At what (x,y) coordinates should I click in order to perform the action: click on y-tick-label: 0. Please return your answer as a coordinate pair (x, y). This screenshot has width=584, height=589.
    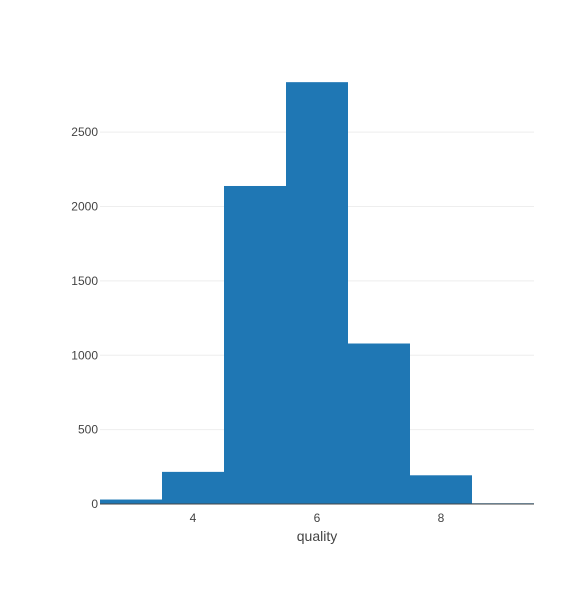
    Looking at the image, I should click on (94, 504).